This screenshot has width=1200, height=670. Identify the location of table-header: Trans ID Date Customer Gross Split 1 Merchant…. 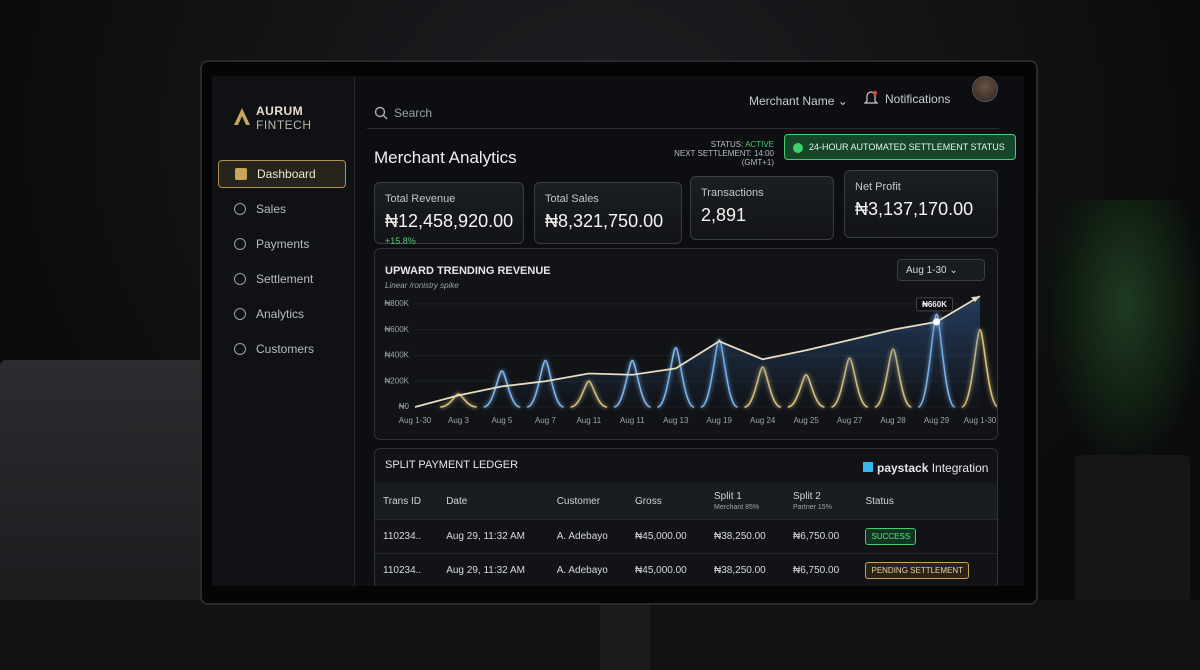
(686, 501).